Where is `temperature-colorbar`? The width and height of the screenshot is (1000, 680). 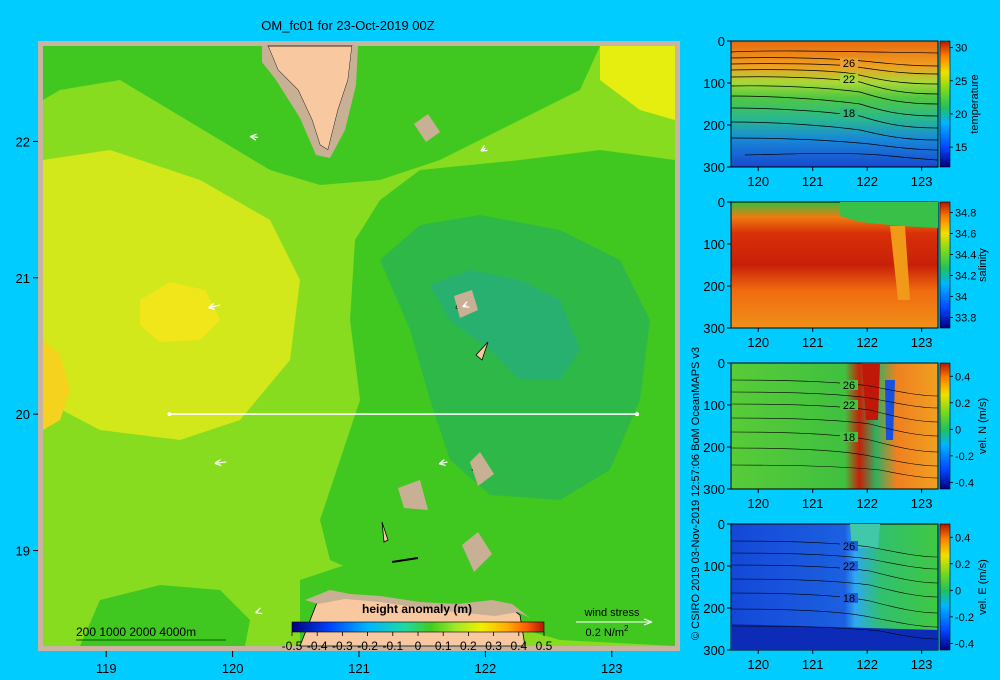
temperature-colorbar is located at coordinates (945, 104).